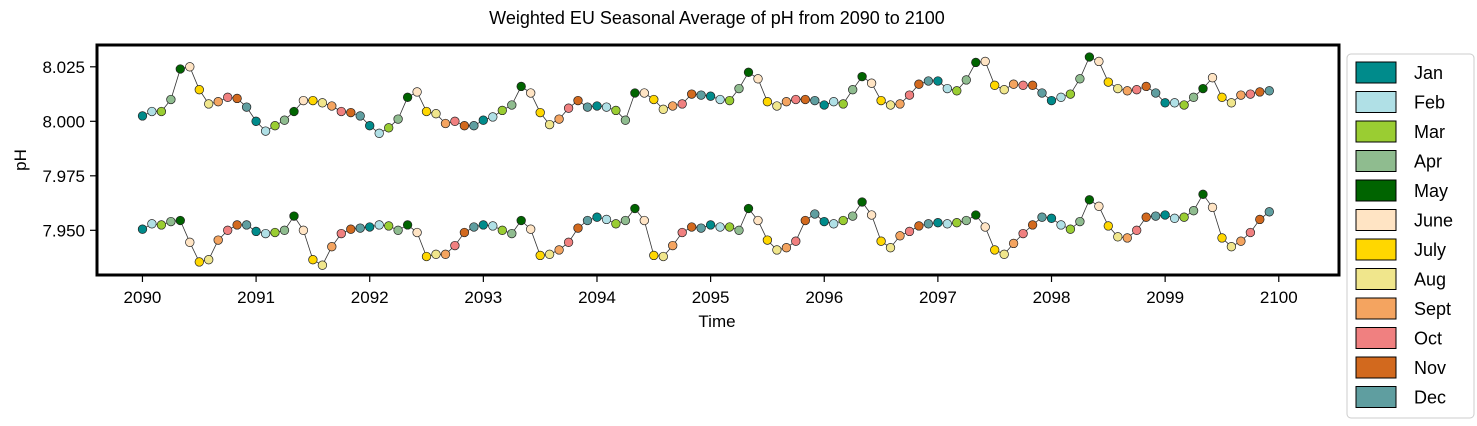 Image resolution: width=1477 pixels, height=426 pixels. Describe the element at coordinates (1429, 132) in the screenshot. I see `legend-label-mar: Mar` at that location.